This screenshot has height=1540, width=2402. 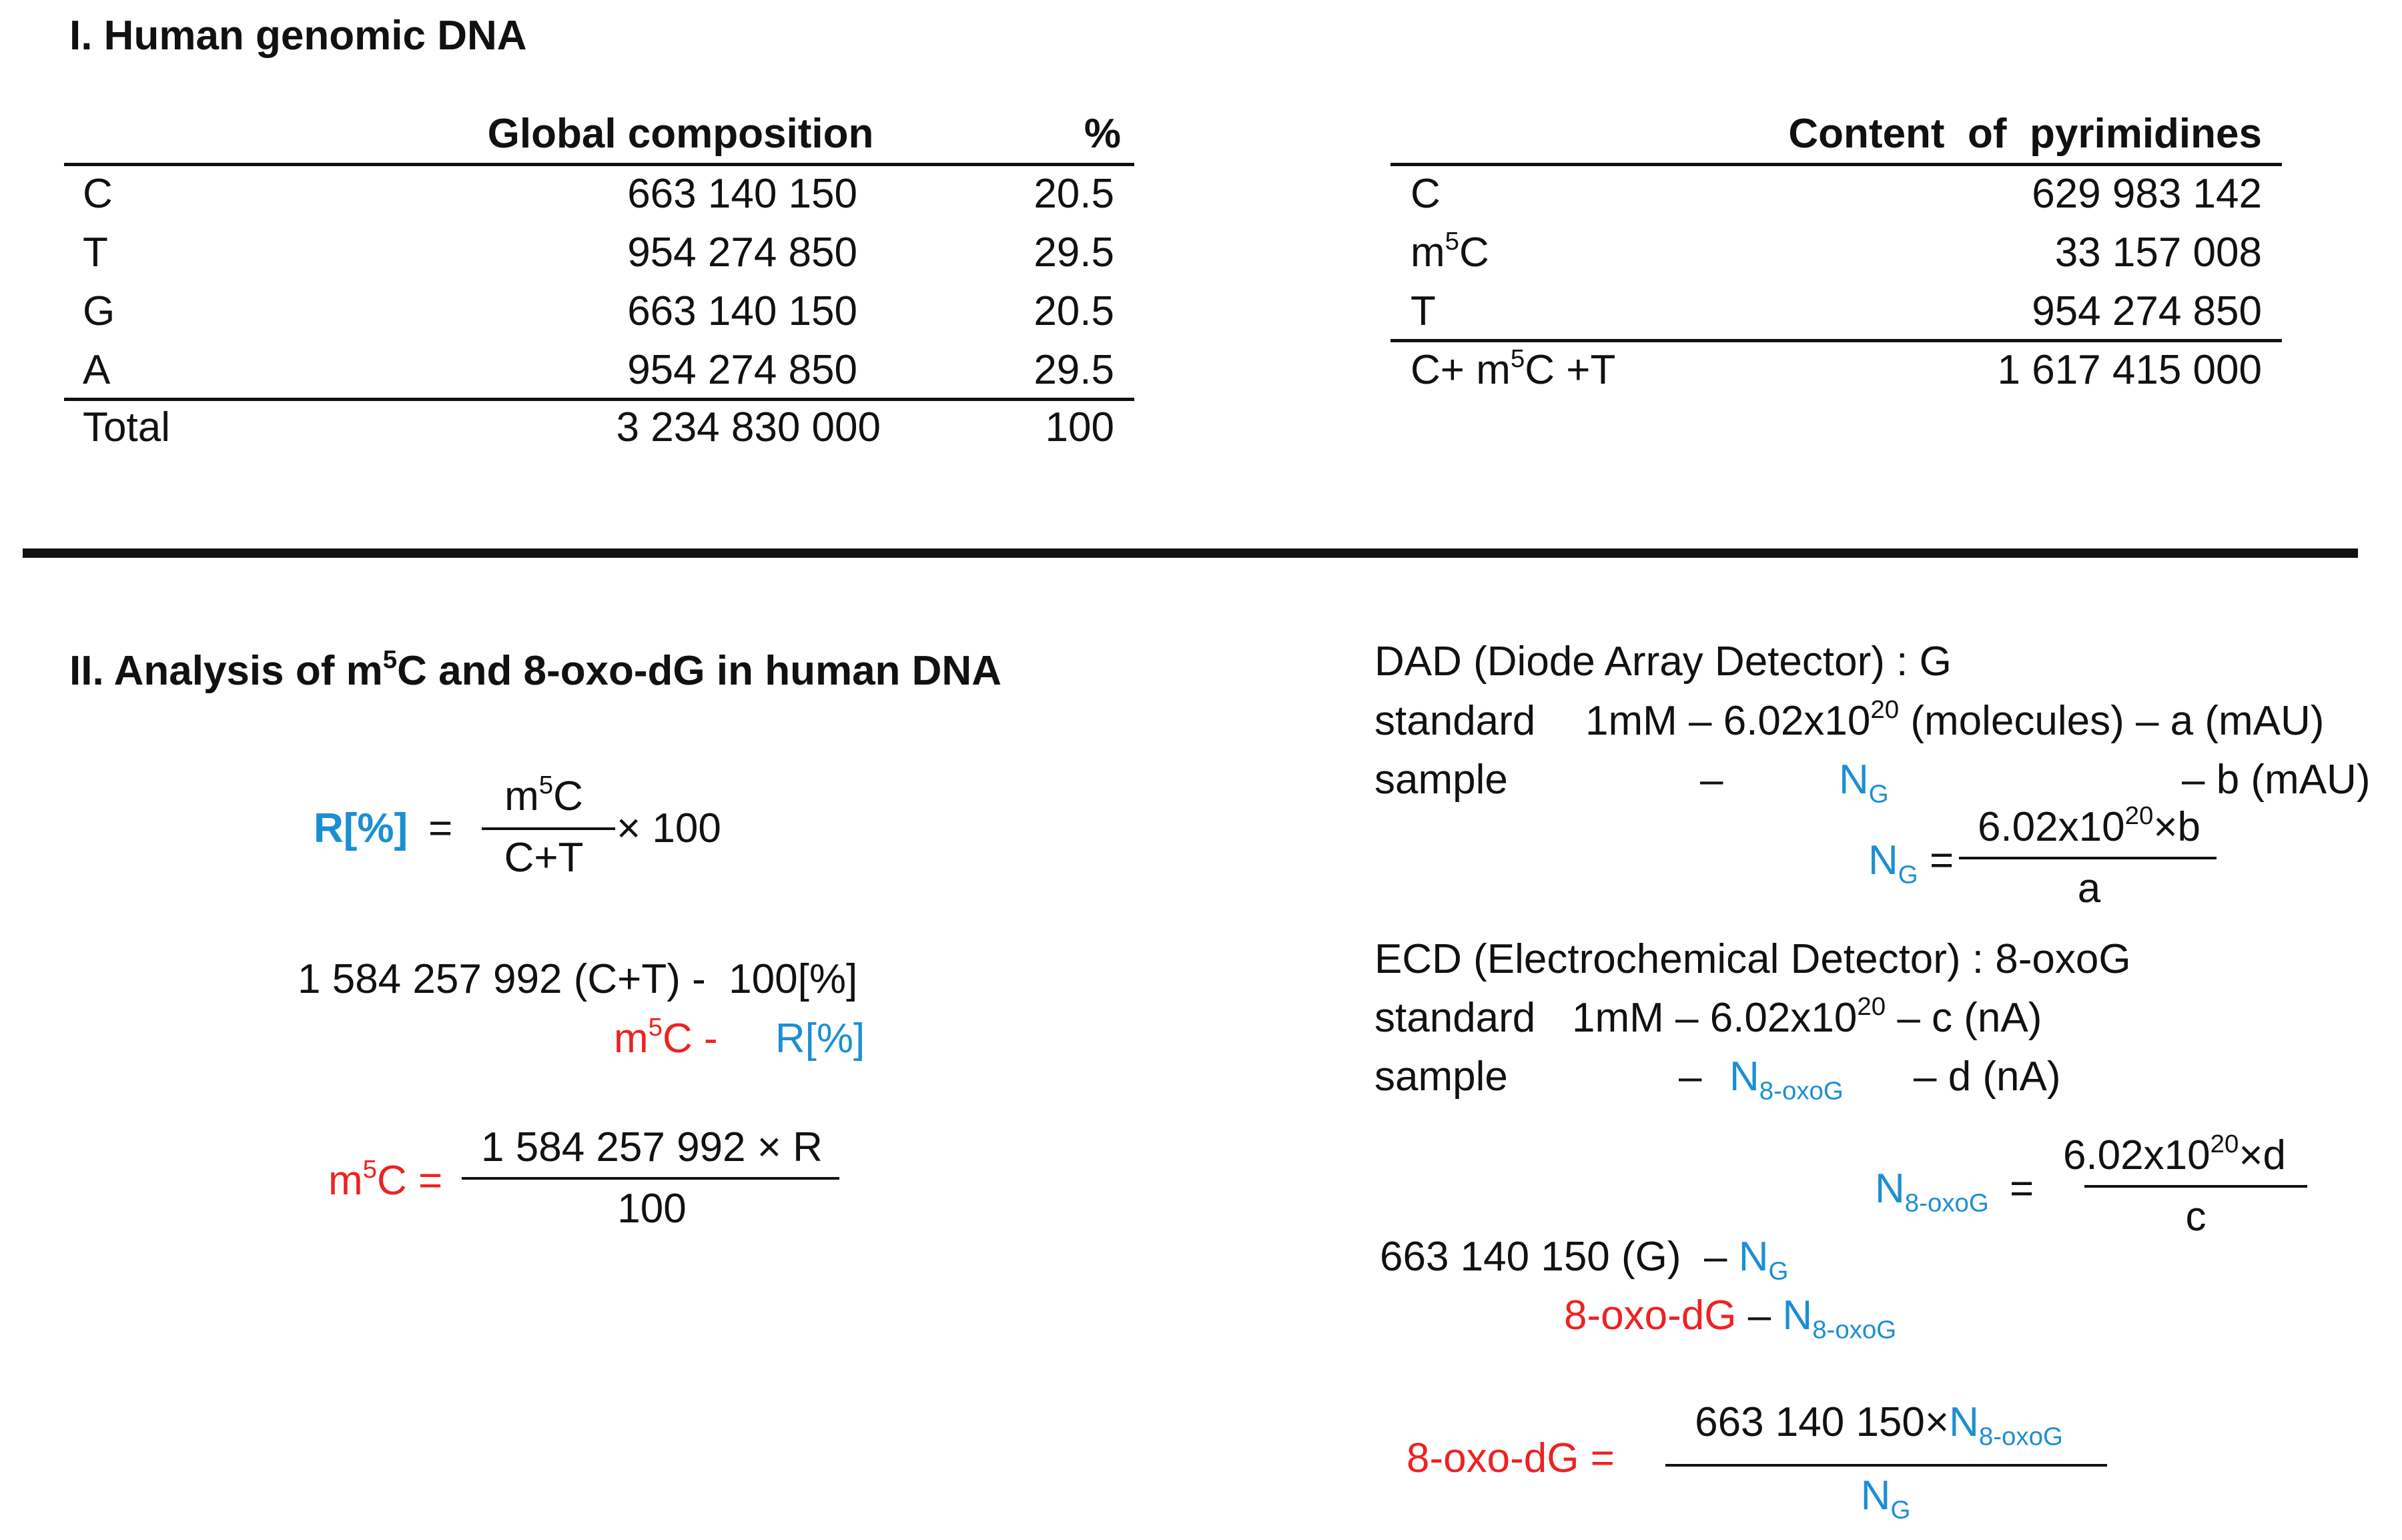 I want to click on r-fraction-bar, so click(x=548, y=828).